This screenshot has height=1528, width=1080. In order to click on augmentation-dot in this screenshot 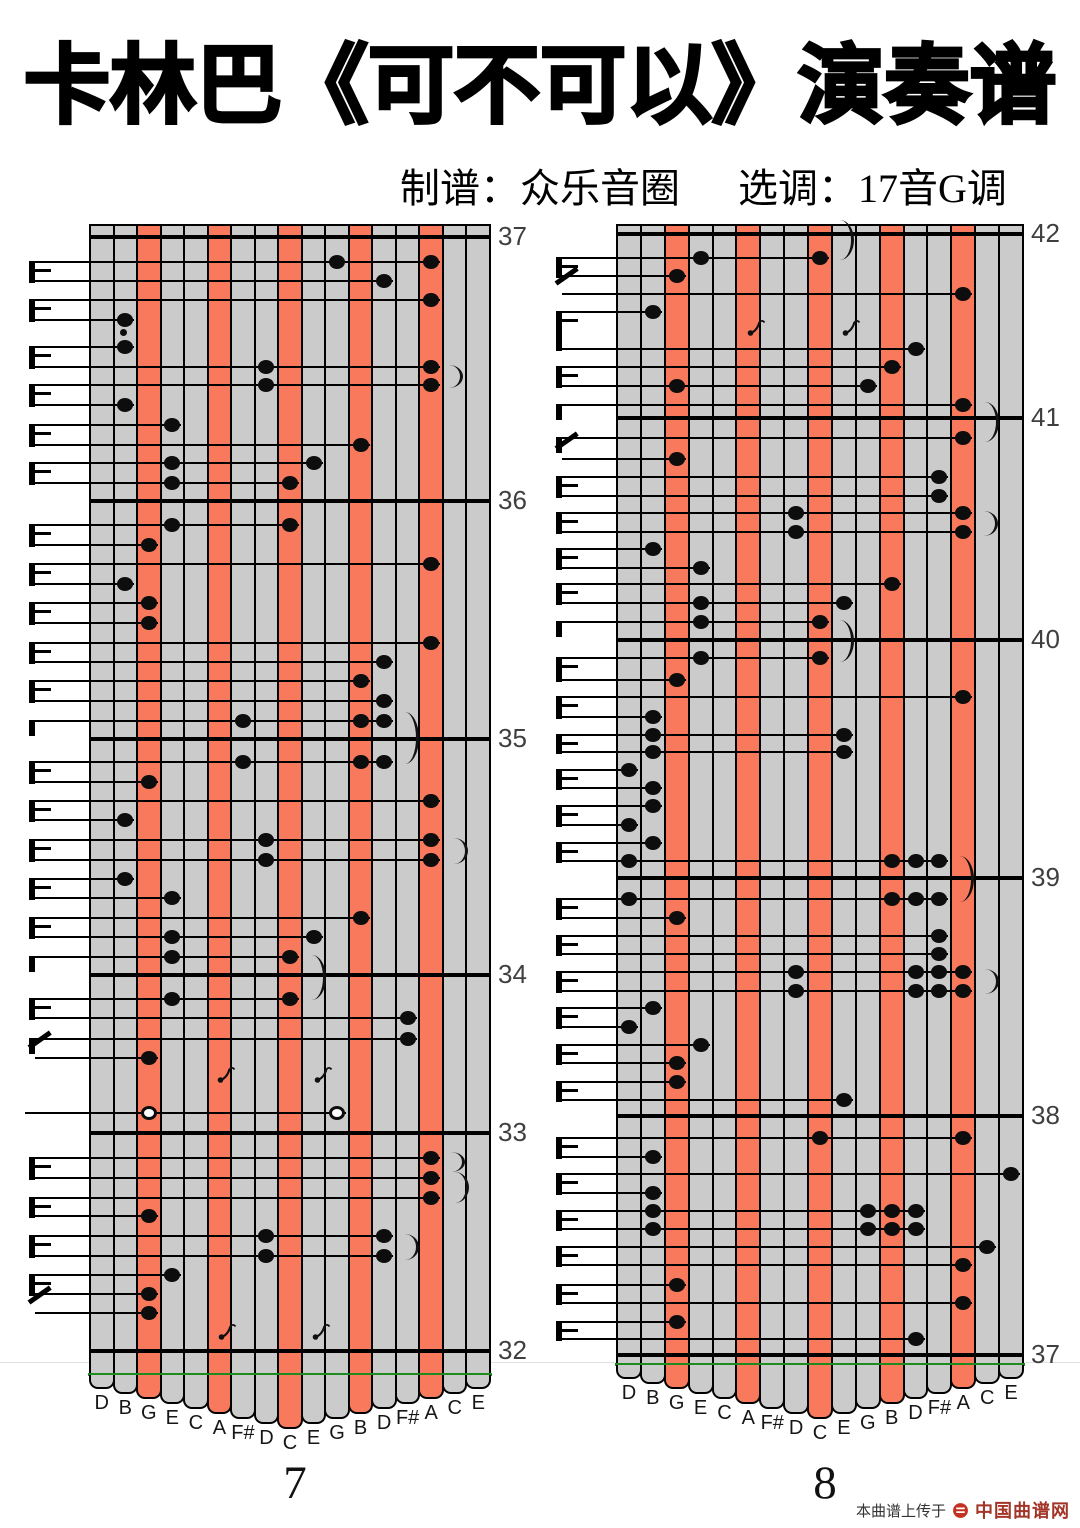, I will do `click(124, 332)`.